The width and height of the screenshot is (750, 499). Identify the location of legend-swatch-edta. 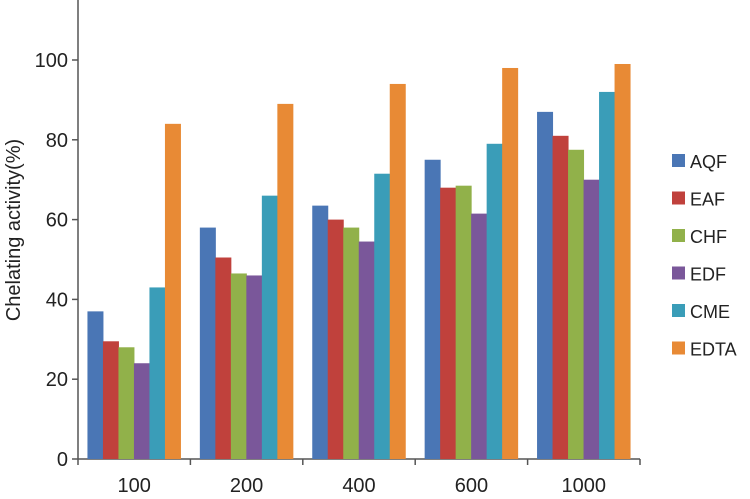
(678, 348).